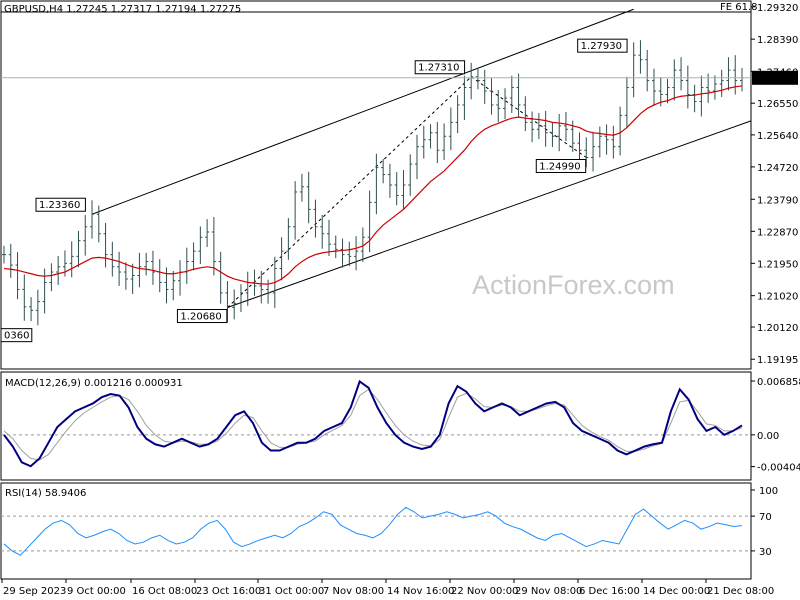  I want to click on time-tick-label: 14 Nov 16:00, so click(420, 591).